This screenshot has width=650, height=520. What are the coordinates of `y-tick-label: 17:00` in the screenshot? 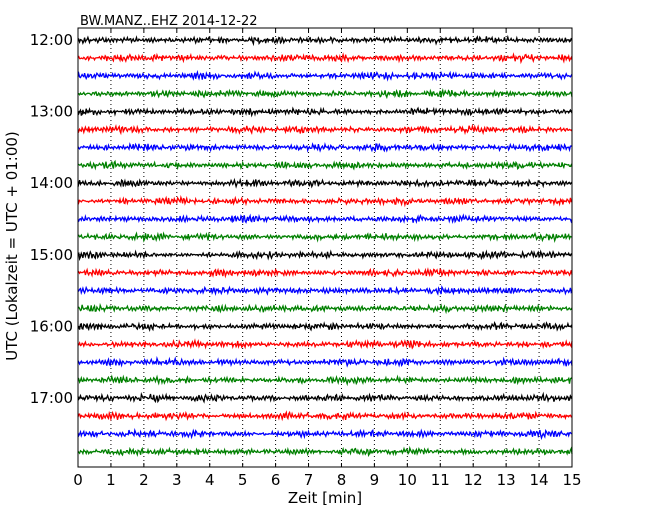 It's located at (51, 398).